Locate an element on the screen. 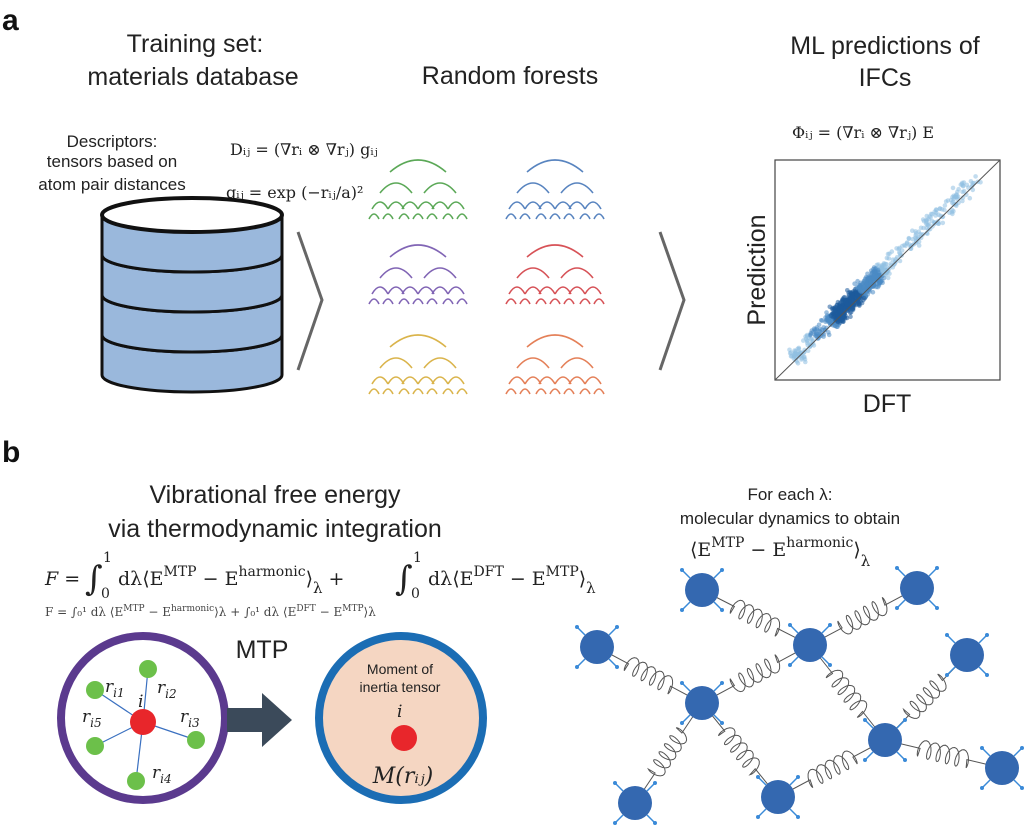 This screenshot has height=826, width=1024. descriptors-1: Descriptors: is located at coordinates (112, 141).